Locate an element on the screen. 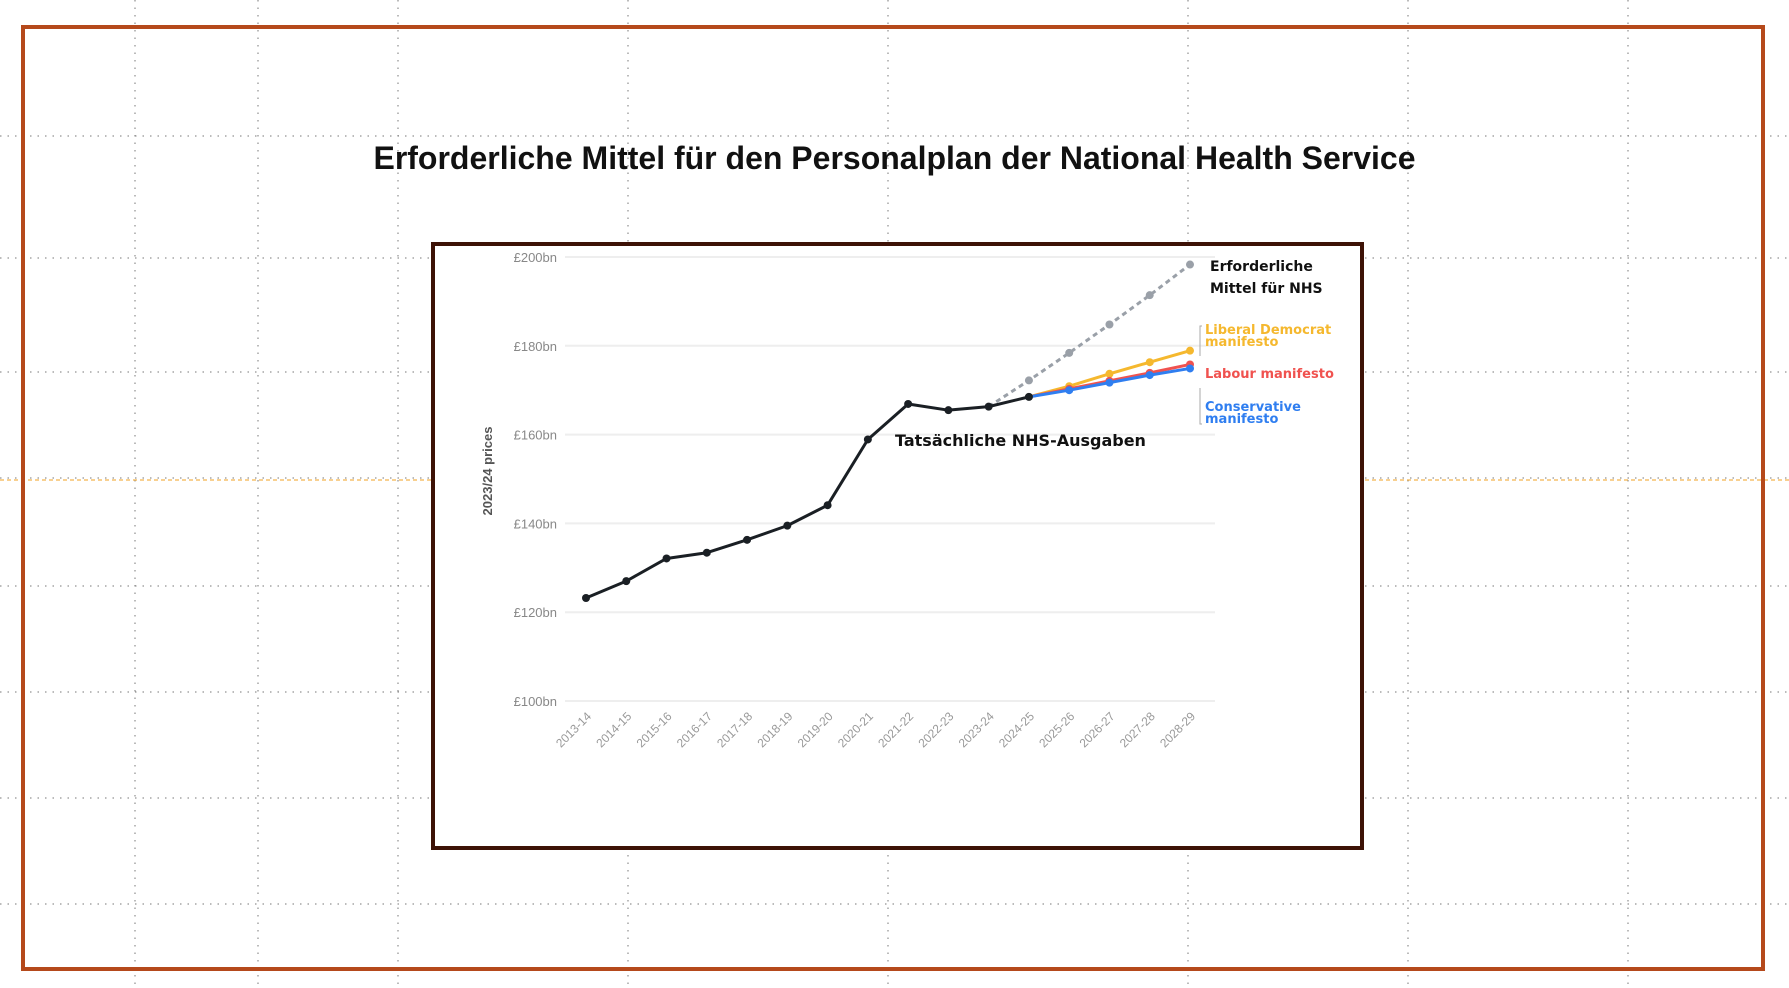  annotation-conservative: manifesto is located at coordinates (1241, 419).